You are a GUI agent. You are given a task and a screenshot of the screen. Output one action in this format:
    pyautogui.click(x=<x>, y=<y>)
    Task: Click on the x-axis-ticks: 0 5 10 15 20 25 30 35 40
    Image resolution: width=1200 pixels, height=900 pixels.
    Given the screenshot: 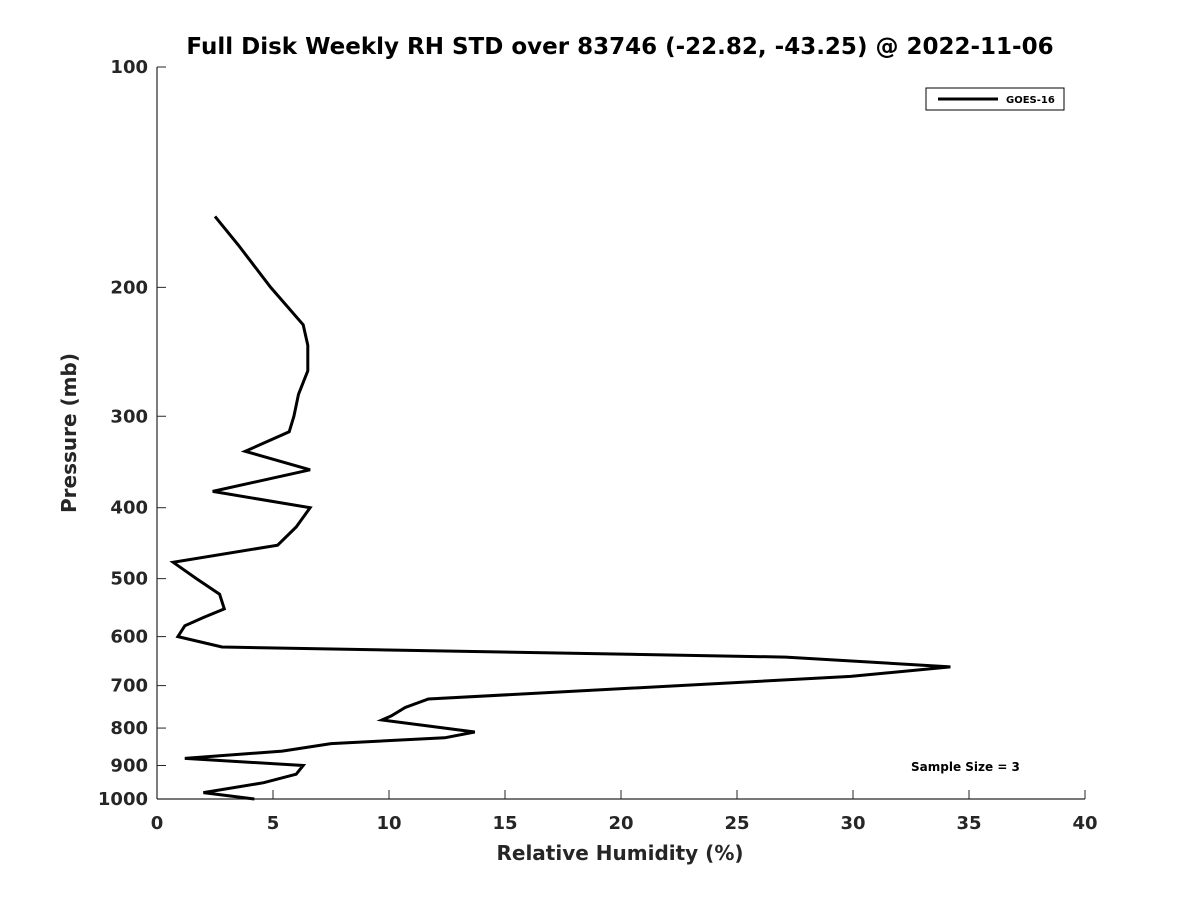 What is the action you would take?
    pyautogui.click(x=624, y=812)
    